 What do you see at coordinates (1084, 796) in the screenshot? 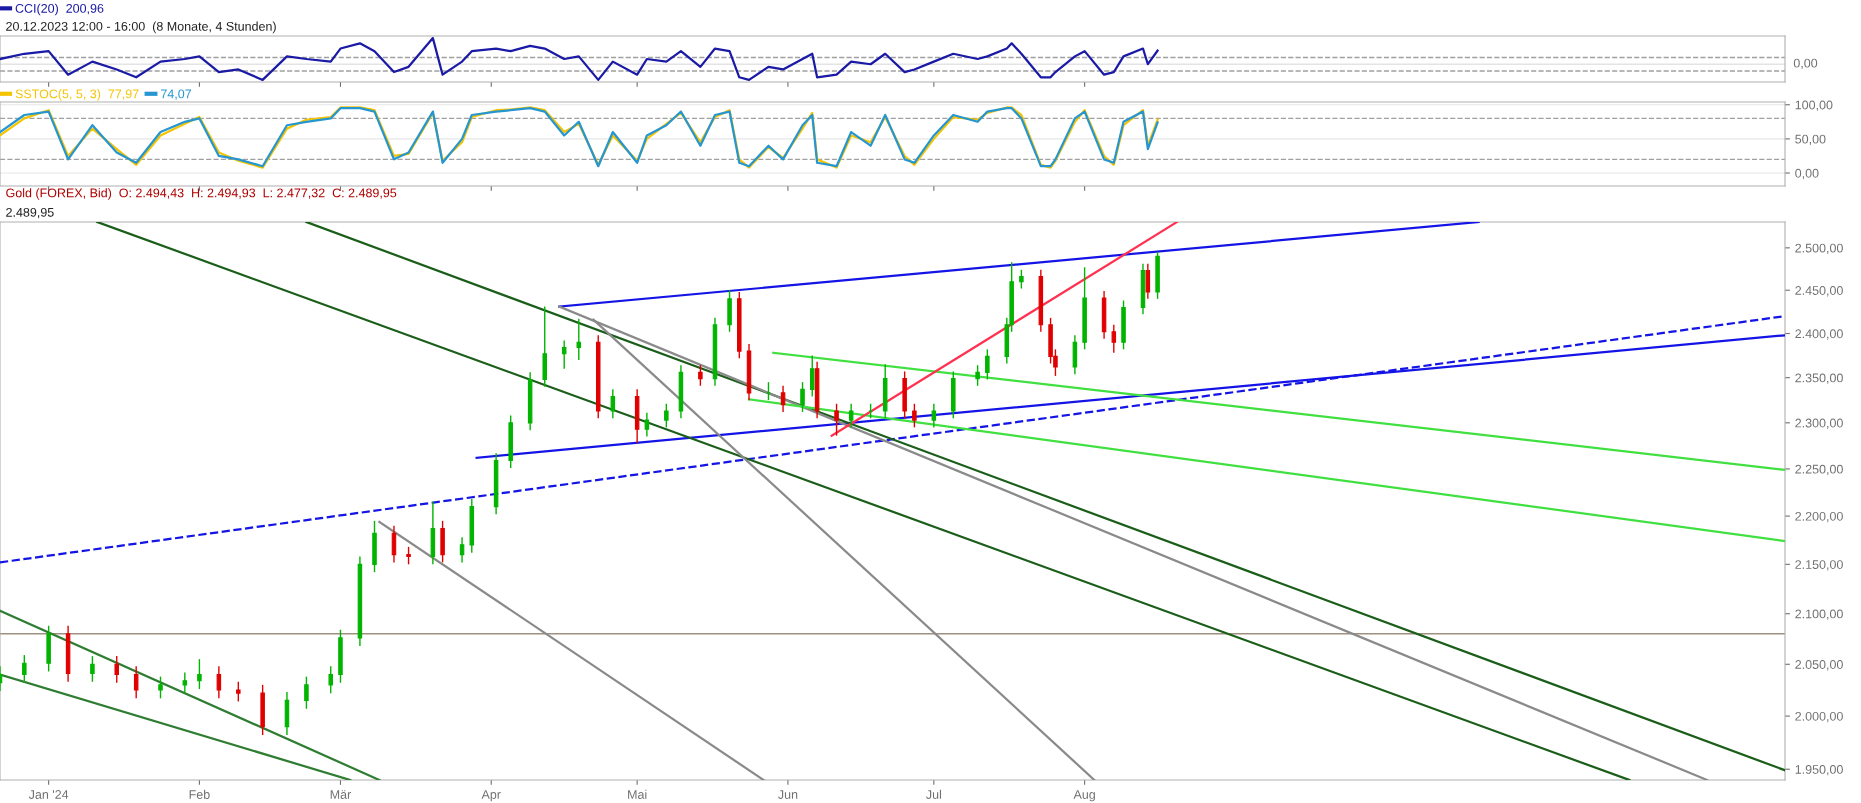
I see `x-tick-label: Aug` at bounding box center [1084, 796].